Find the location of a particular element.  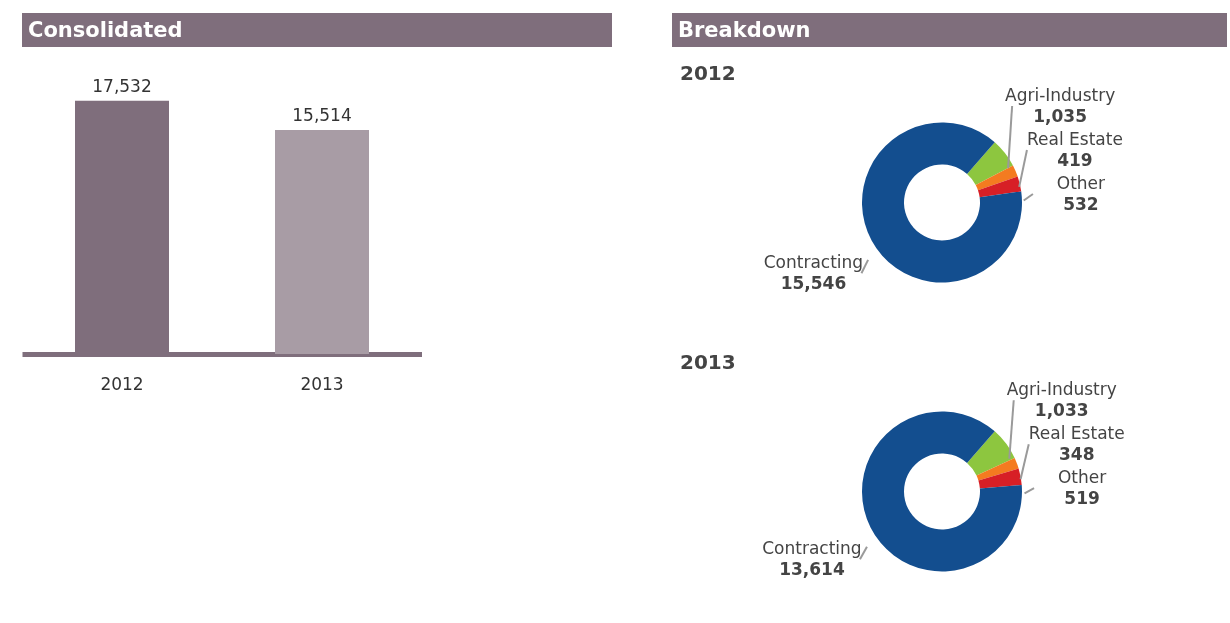

chart-title: Consolidated is located at coordinates (317, 30).